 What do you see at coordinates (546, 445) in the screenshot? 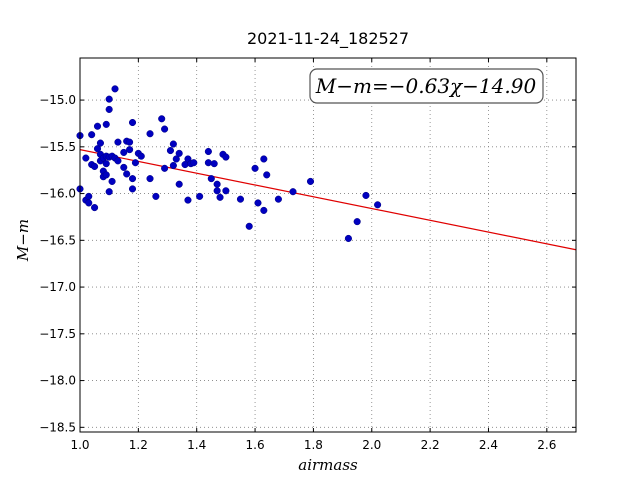
I see `x-tick-label: 2.6` at bounding box center [546, 445].